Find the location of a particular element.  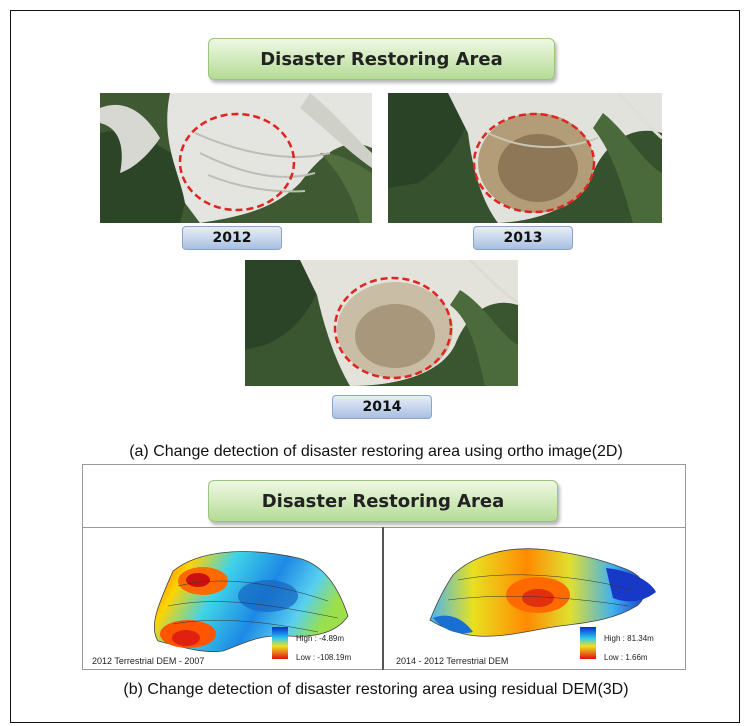

dem-map-label-1: 2012 Terrestrial DEM - 2007 is located at coordinates (148, 661).